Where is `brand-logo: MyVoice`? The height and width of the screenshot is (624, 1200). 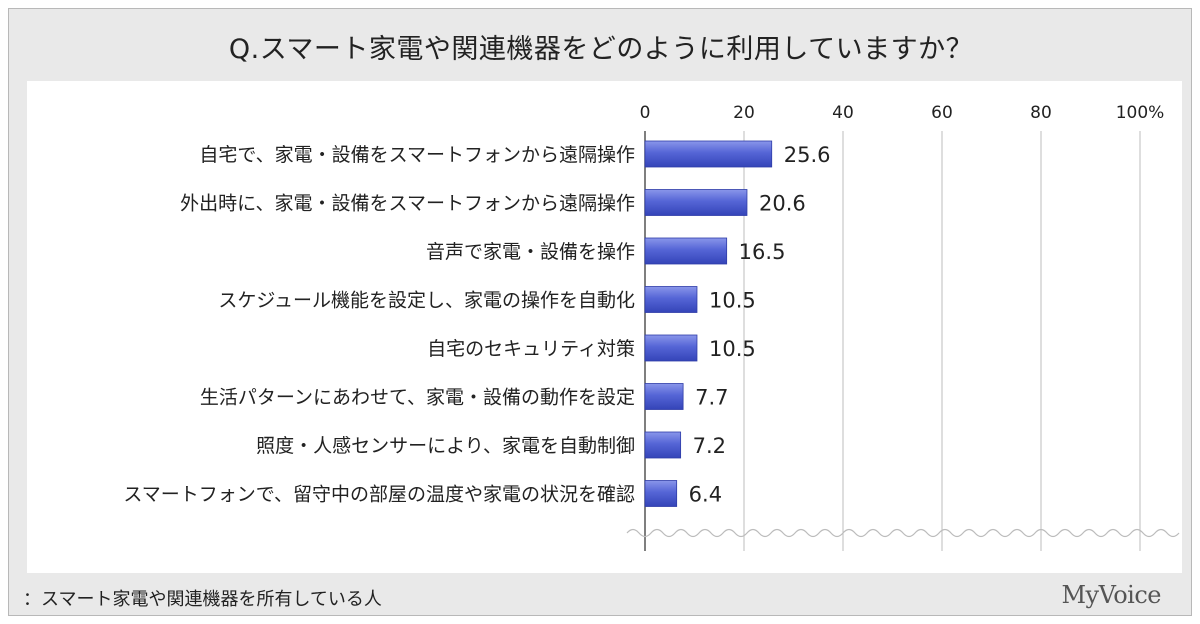
brand-logo: MyVoice is located at coordinates (1111, 595).